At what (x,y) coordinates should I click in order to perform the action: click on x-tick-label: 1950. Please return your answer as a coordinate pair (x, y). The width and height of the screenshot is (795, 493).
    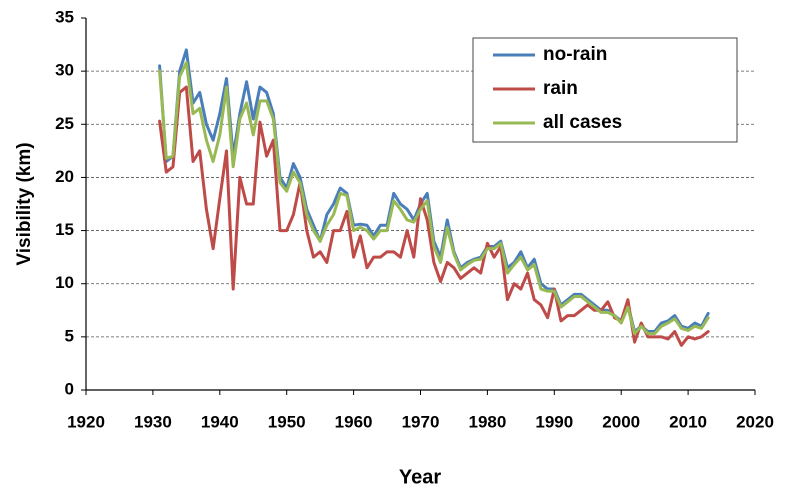
    Looking at the image, I should click on (287, 421).